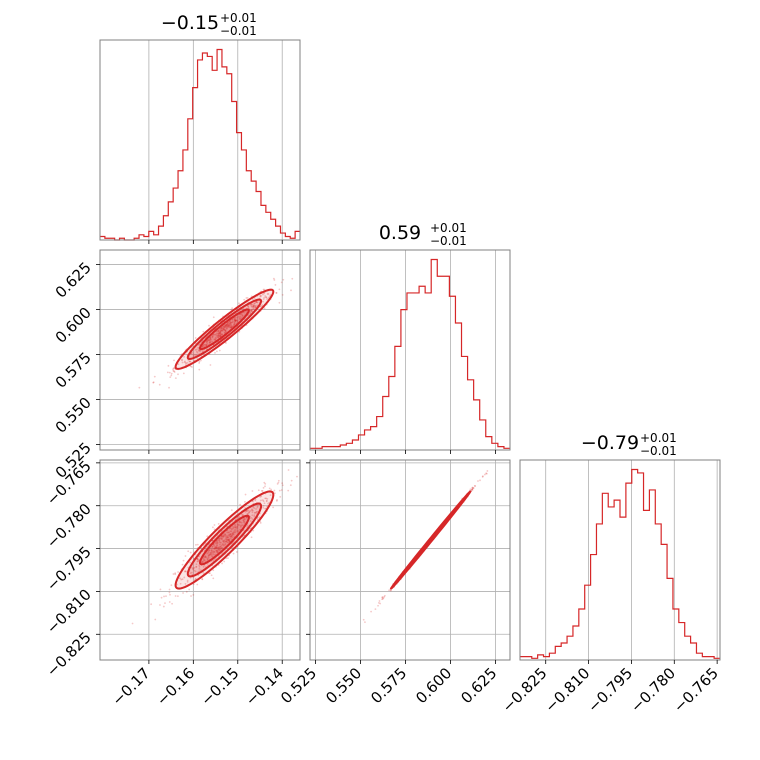  I want to click on y-tick-label: −0.780, so click(69, 526).